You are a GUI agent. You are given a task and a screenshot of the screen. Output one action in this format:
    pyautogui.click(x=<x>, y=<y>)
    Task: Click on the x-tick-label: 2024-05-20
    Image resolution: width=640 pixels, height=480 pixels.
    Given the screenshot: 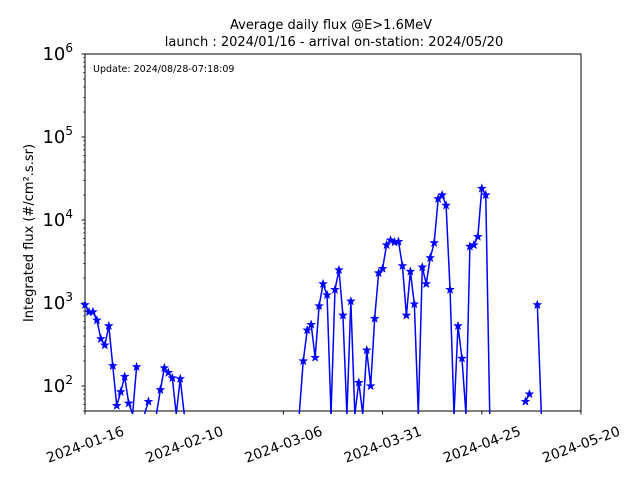 What is the action you would take?
    pyautogui.click(x=581, y=445)
    